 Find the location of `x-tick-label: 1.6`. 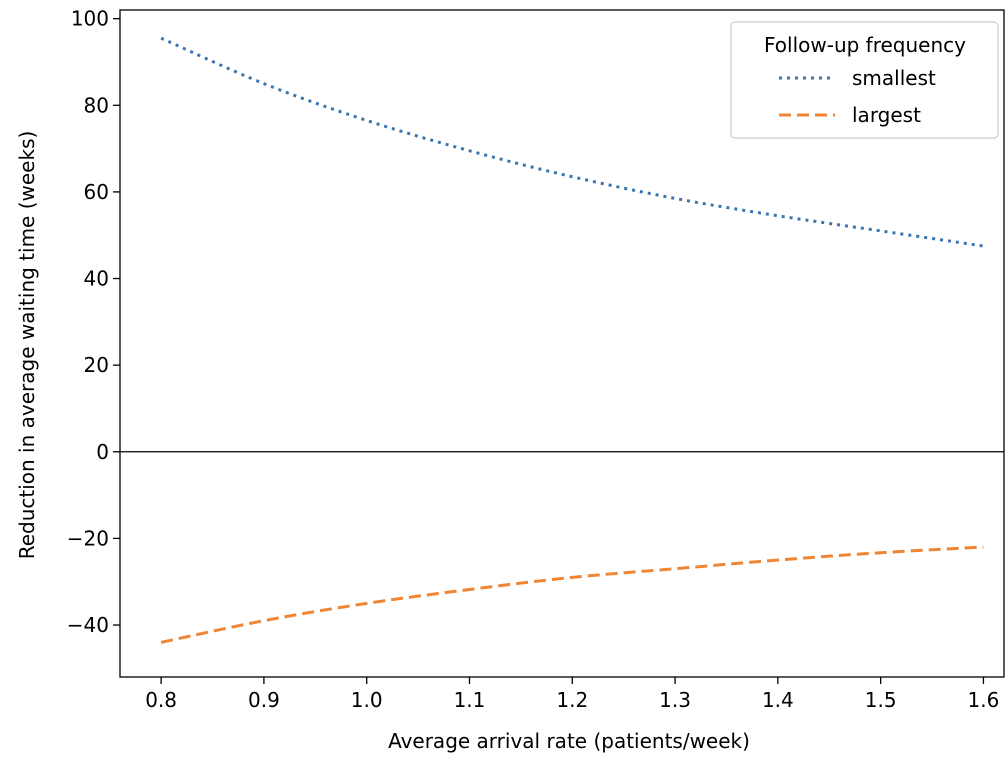

x-tick-label: 1.6 is located at coordinates (984, 700).